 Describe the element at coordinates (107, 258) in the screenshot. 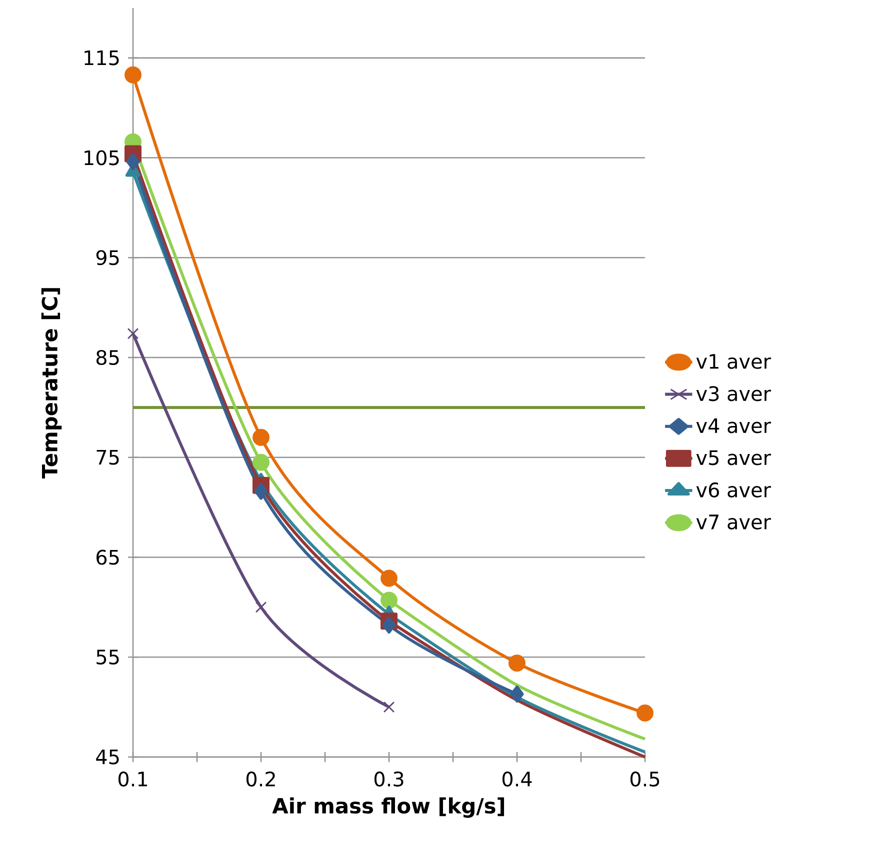

I see `y-tick-label: 95` at that location.